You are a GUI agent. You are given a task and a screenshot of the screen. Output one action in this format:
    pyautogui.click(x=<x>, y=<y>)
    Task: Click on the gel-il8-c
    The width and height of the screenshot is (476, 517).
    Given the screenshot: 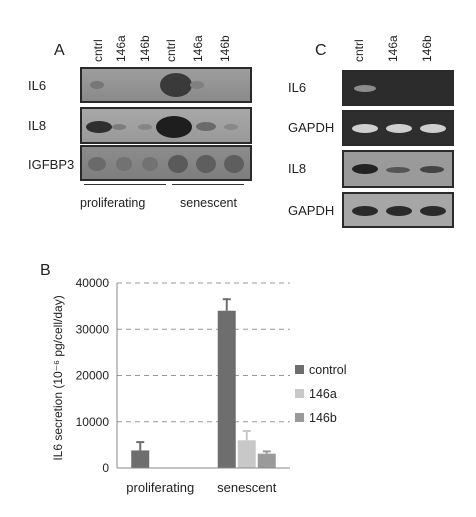 What is the action you would take?
    pyautogui.click(x=398, y=169)
    